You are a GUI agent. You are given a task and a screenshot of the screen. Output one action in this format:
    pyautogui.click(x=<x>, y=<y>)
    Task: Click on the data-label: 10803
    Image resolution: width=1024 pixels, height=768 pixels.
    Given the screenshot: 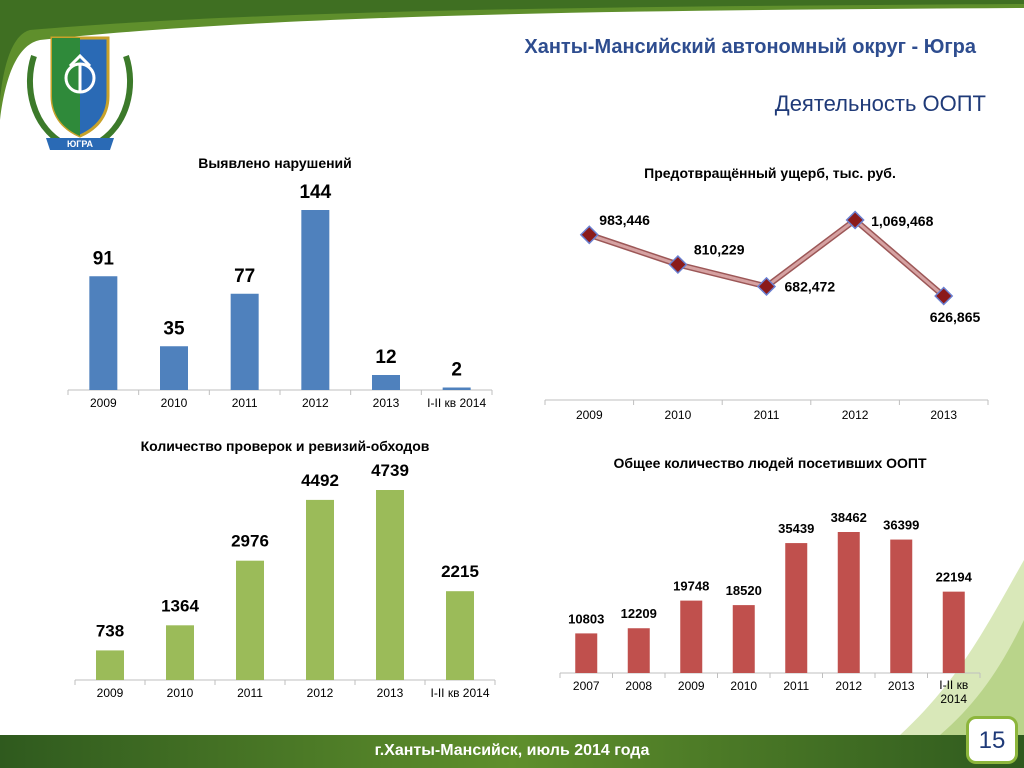 What is the action you would take?
    pyautogui.click(x=586, y=618)
    